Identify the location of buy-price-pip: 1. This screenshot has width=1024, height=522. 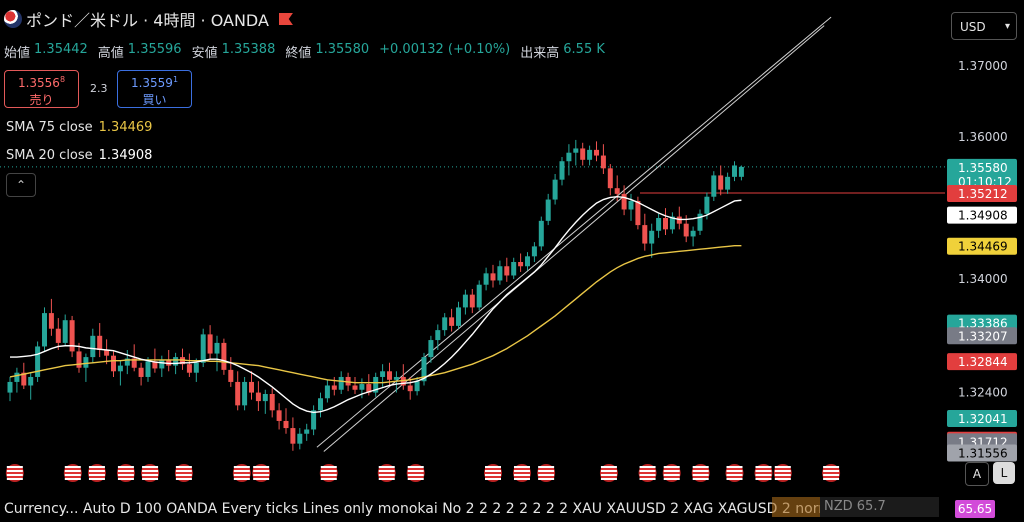
(175, 79).